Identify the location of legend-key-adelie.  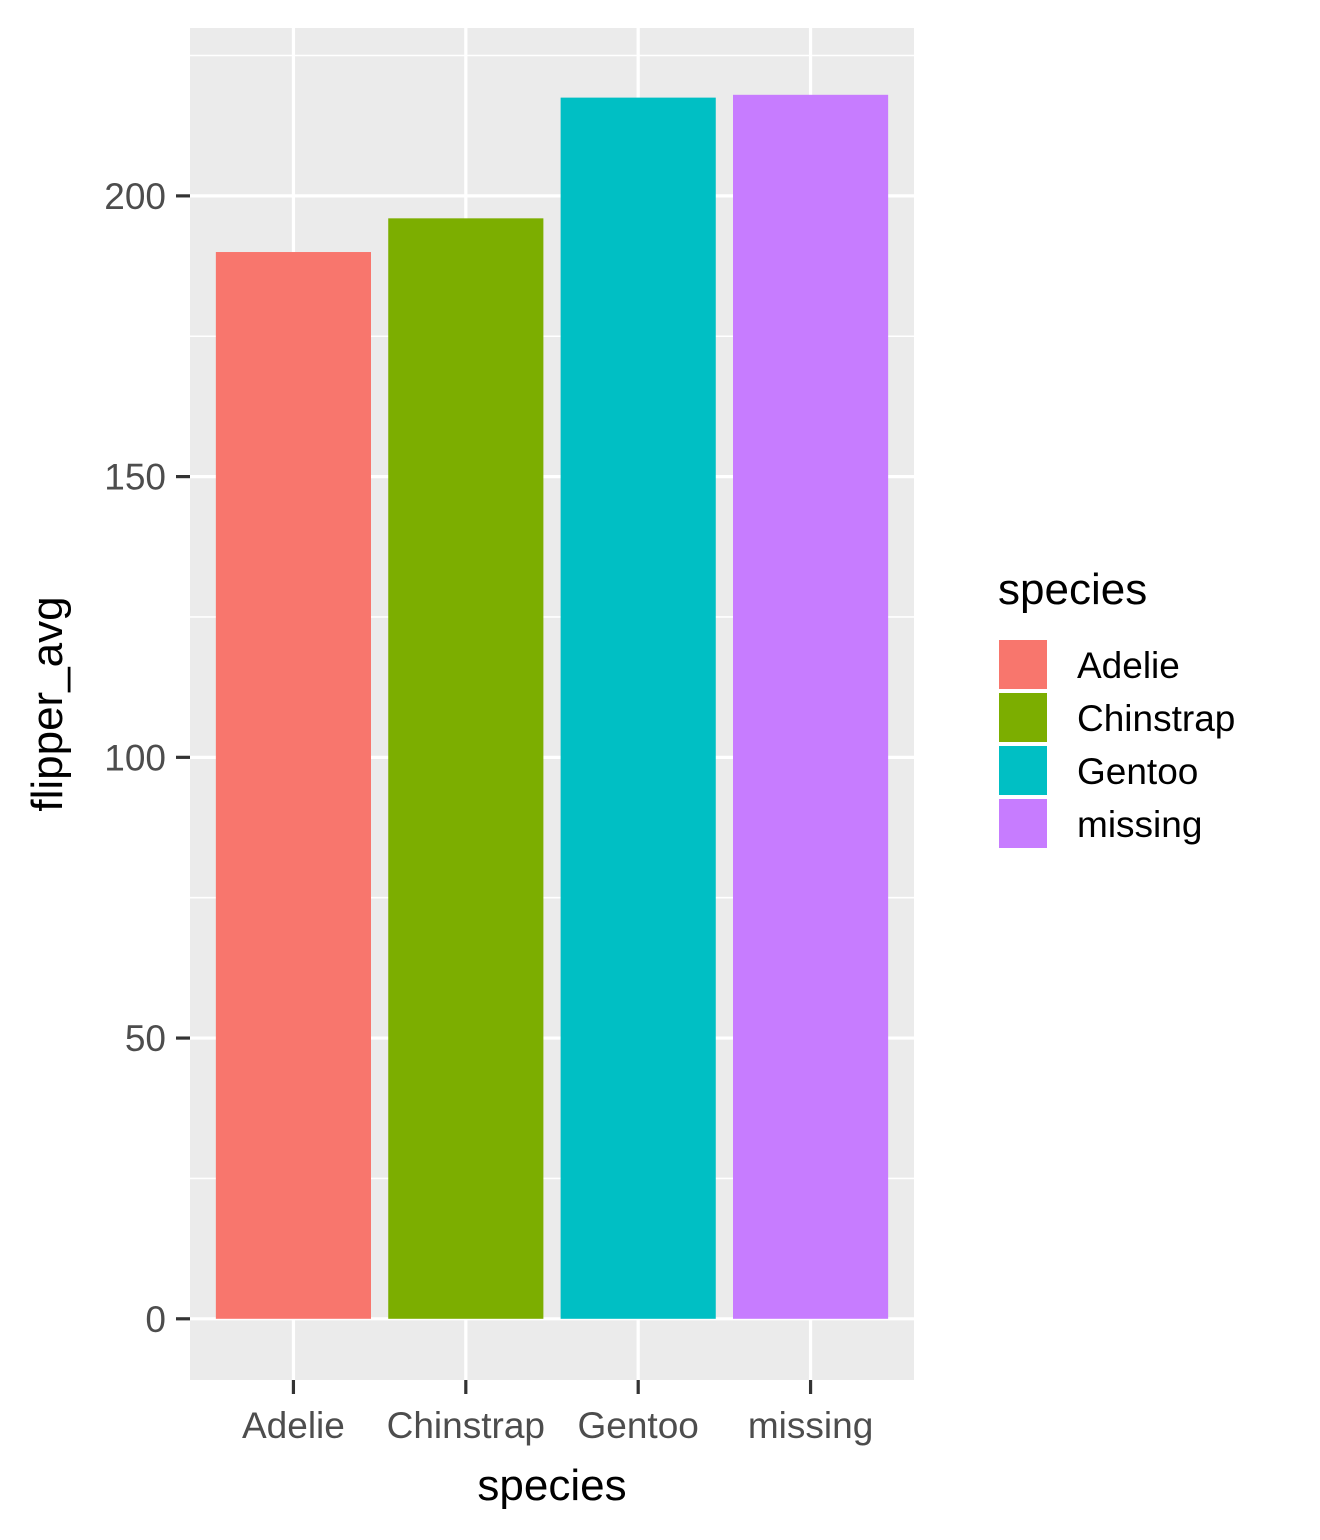
(1023, 664).